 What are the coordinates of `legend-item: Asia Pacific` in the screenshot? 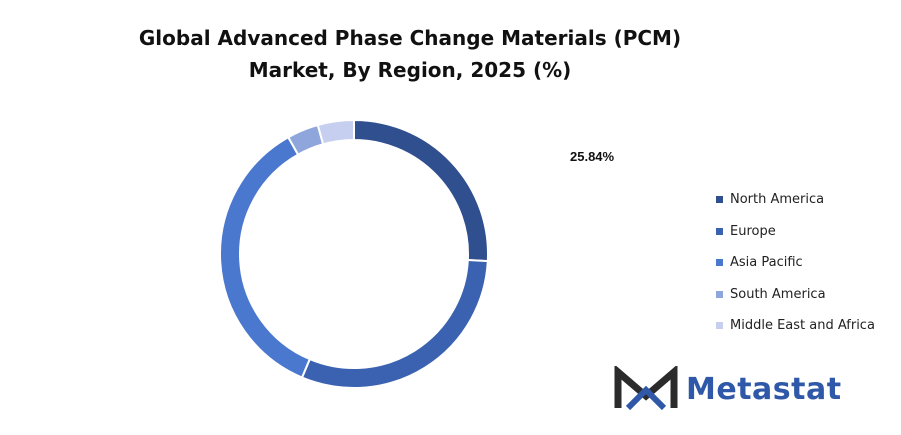 It's located at (795, 263).